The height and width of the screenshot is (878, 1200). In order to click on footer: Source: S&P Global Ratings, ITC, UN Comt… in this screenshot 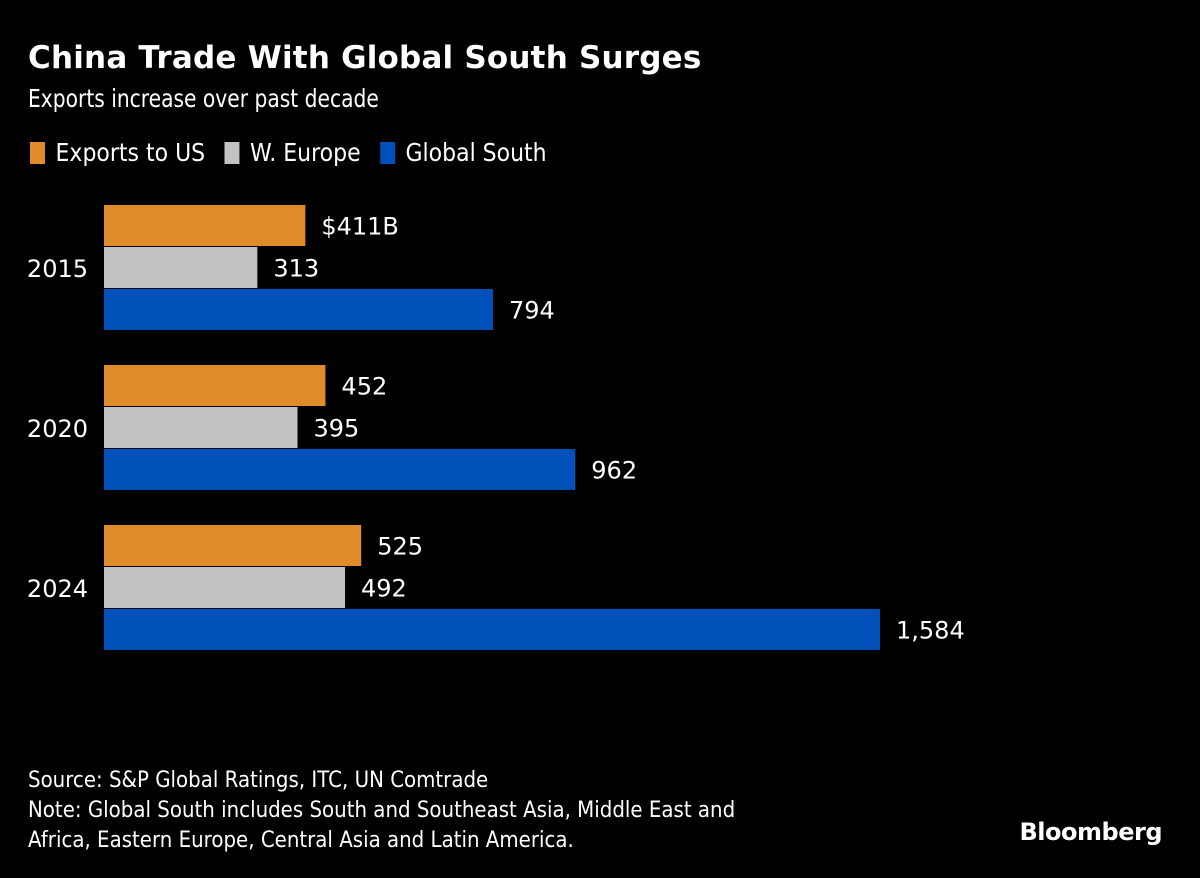, I will do `click(381, 811)`.